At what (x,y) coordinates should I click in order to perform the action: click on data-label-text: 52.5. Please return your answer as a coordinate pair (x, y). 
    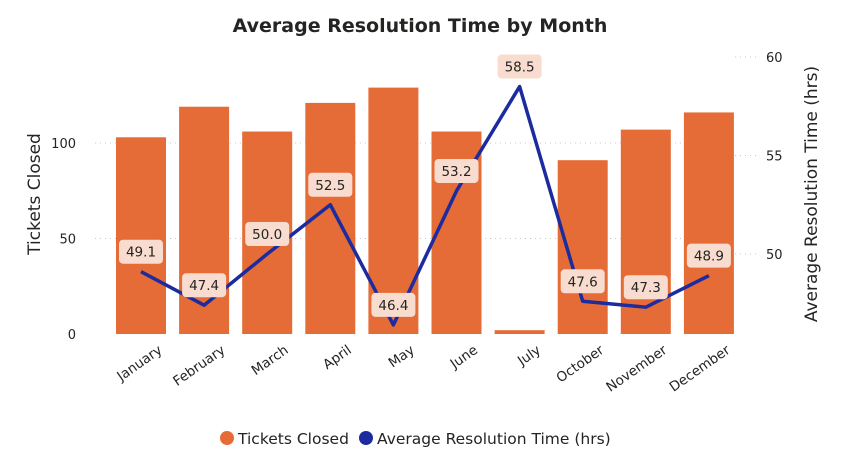
    Looking at the image, I should click on (330, 186).